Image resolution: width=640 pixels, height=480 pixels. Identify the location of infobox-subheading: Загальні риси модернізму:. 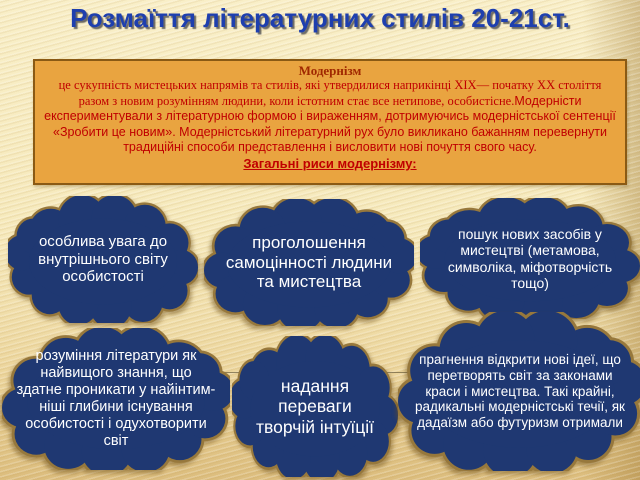
(330, 163).